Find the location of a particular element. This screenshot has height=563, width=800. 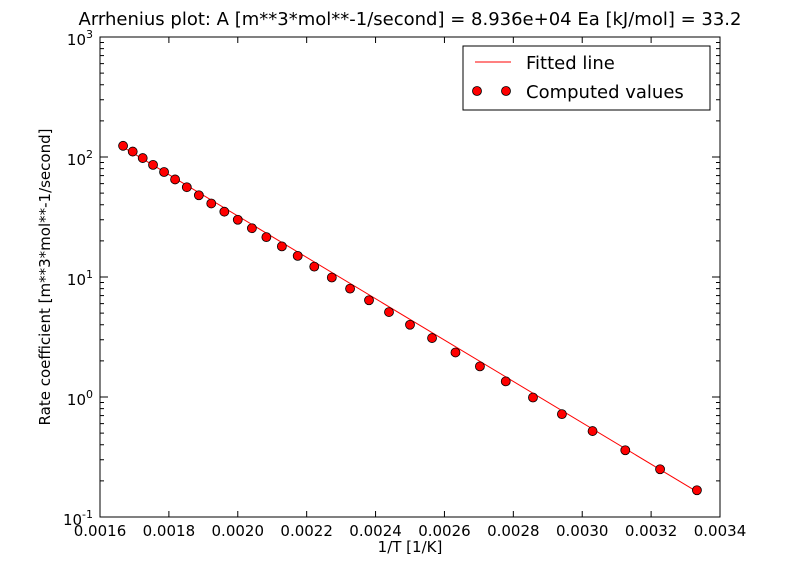

y-axis-label: Rate coefficient [m**3*mol**-1/second] is located at coordinates (45, 277).